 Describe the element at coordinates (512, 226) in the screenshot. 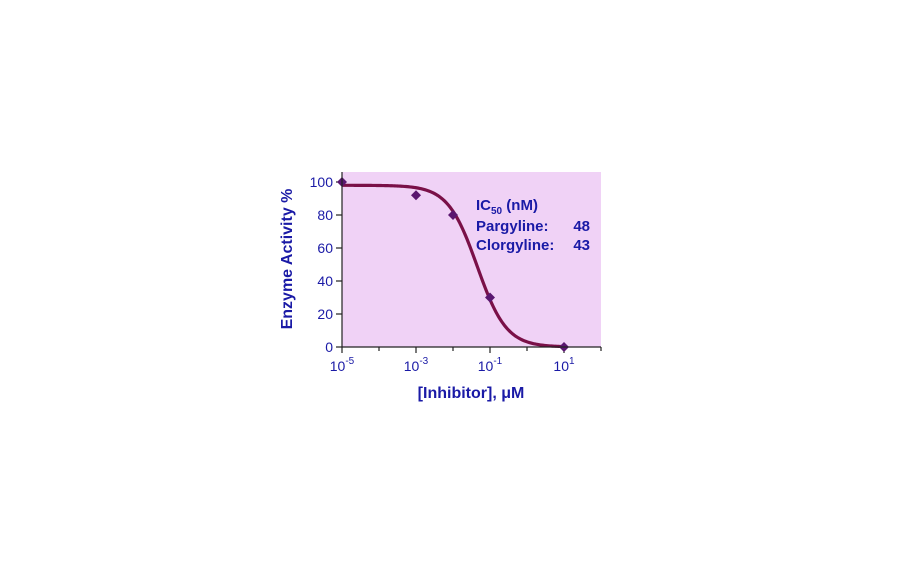

I see `pargyline-label: Pargyline:` at that location.